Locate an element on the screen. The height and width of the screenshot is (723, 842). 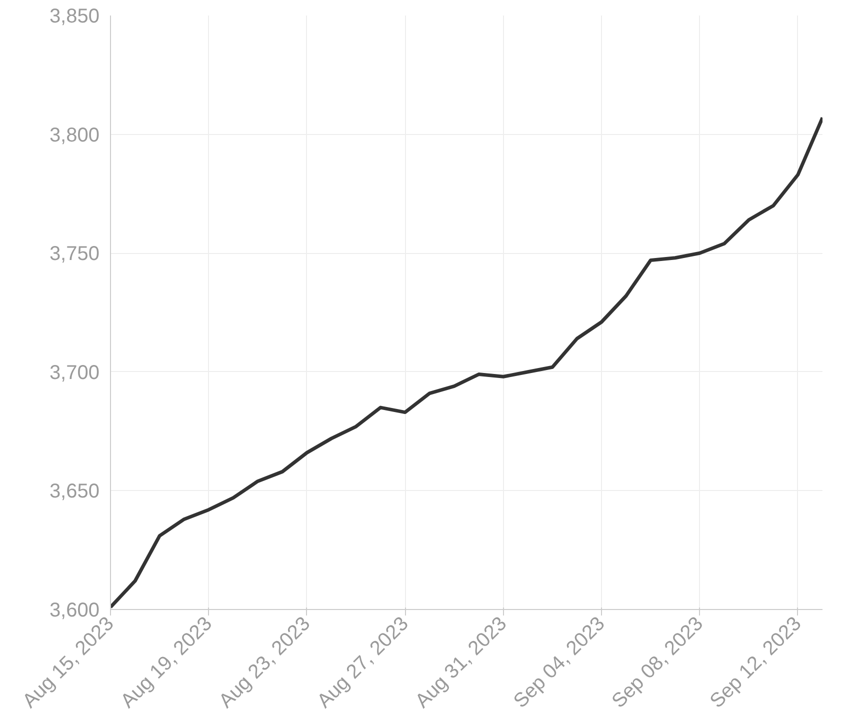
y-tick-label: 3,850 is located at coordinates (74, 17).